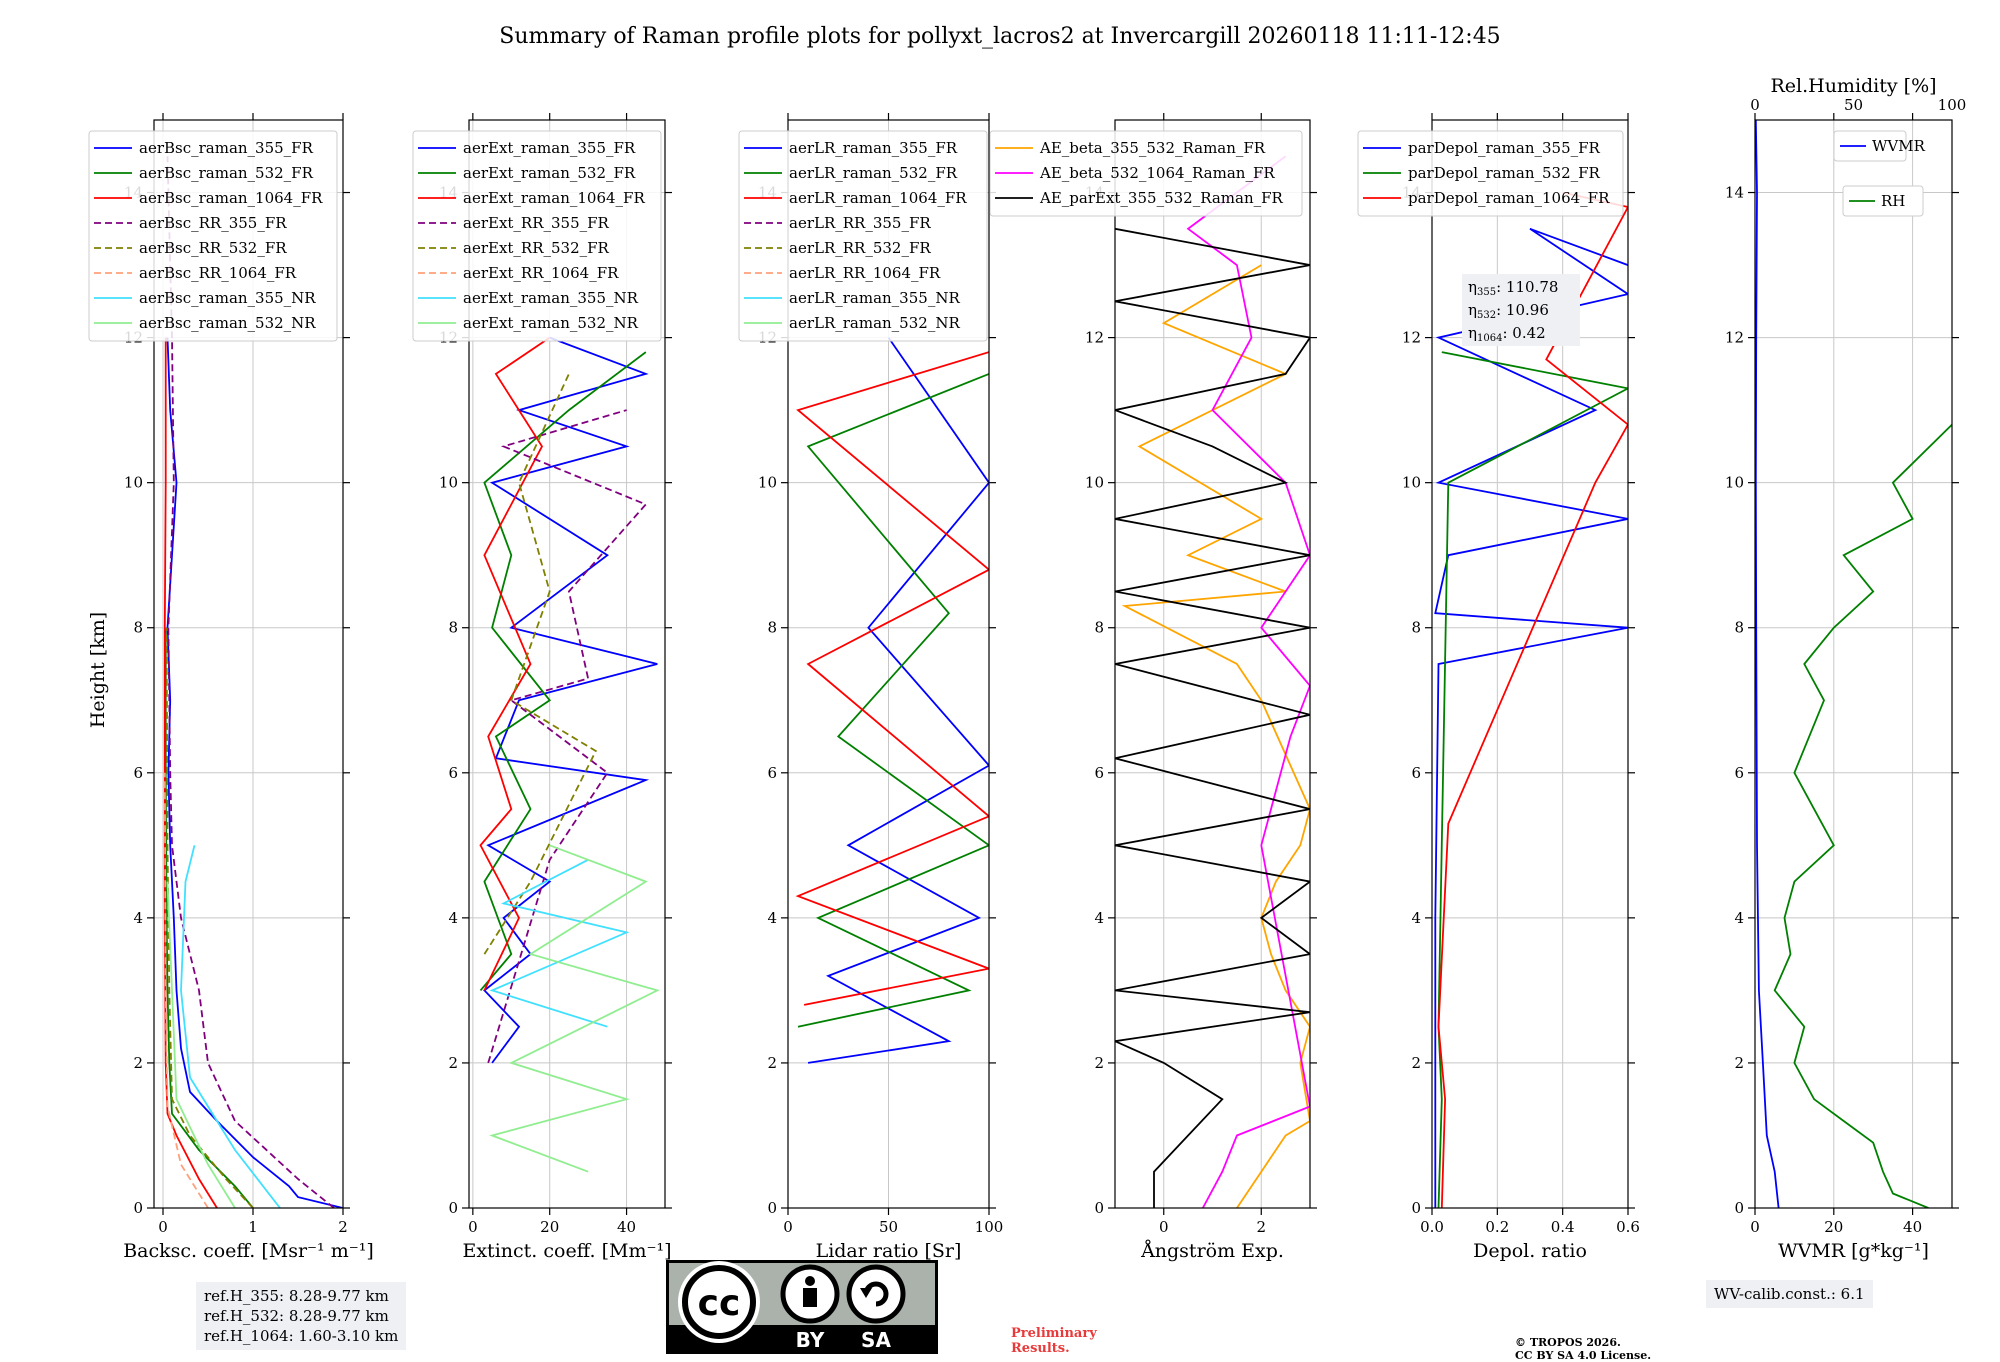 This screenshot has height=1362, width=2000. Describe the element at coordinates (1497, 1227) in the screenshot. I see `x-tick-label: 0.2` at that location.